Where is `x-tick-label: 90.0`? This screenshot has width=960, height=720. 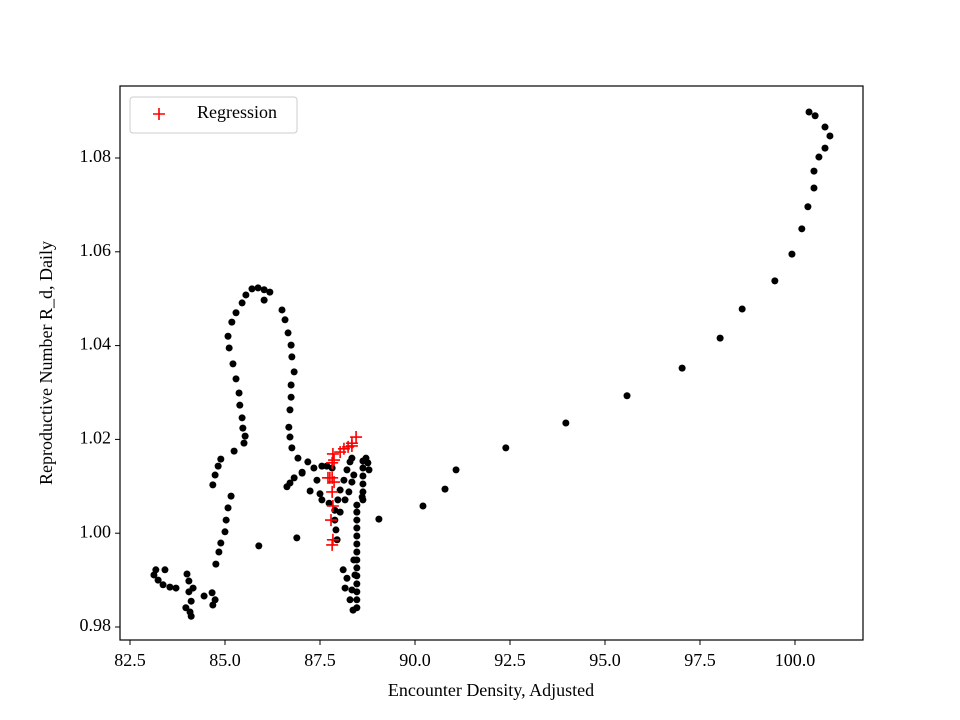 x-tick-label: 90.0 is located at coordinates (415, 660).